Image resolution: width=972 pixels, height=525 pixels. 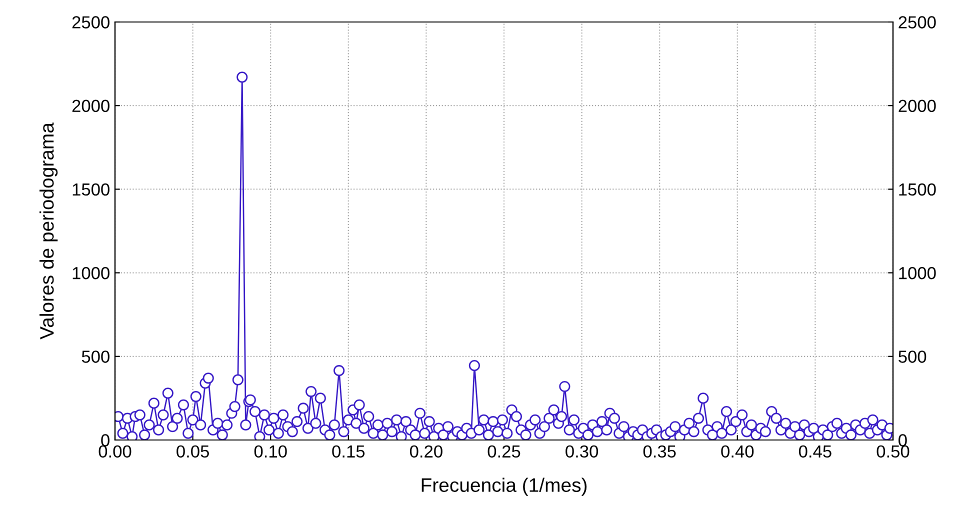 I want to click on y-tick-label: 2500, so click(x=91, y=22).